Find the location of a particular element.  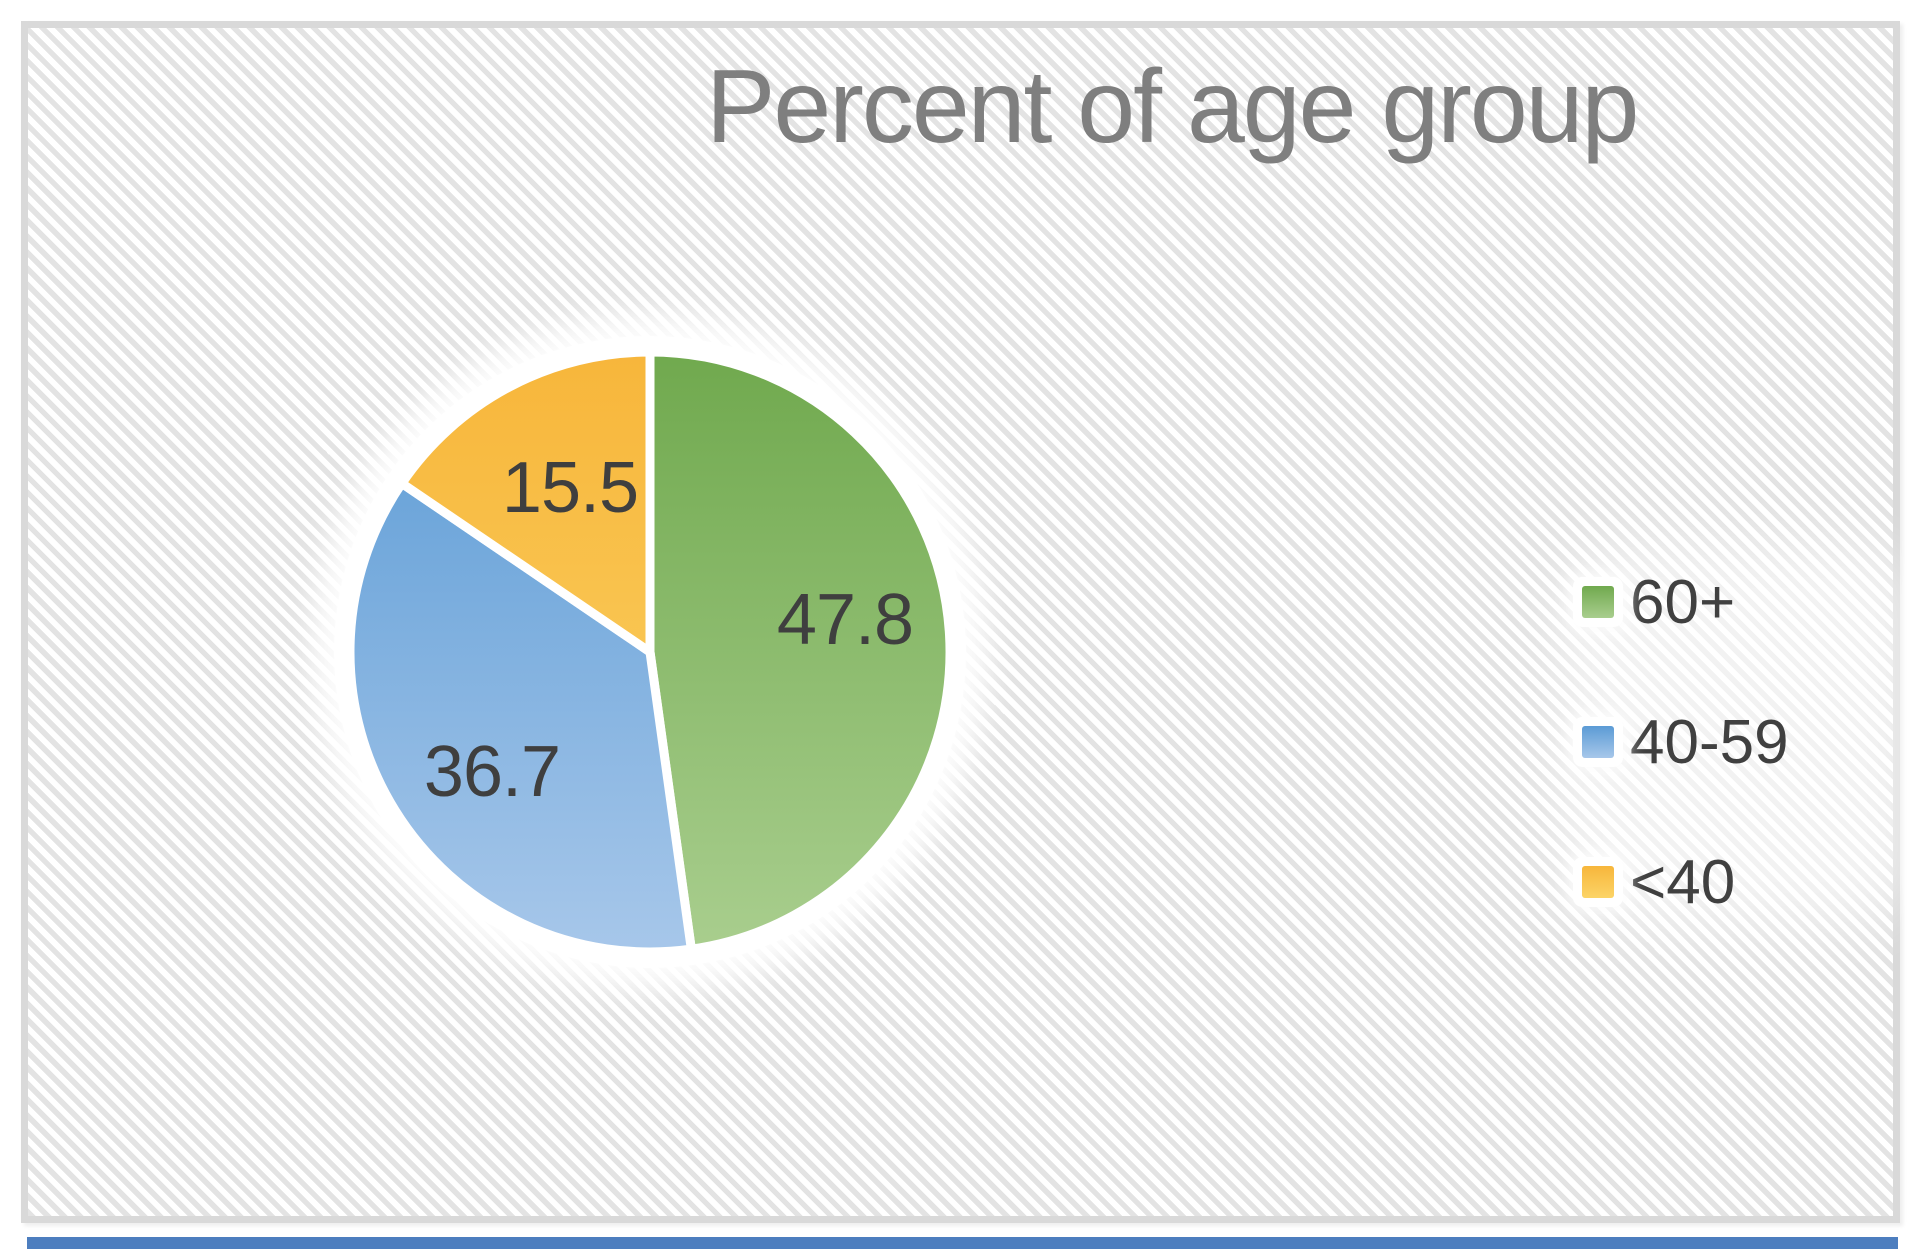

legend-item-40-59: 40-59 is located at coordinates (1685, 742).